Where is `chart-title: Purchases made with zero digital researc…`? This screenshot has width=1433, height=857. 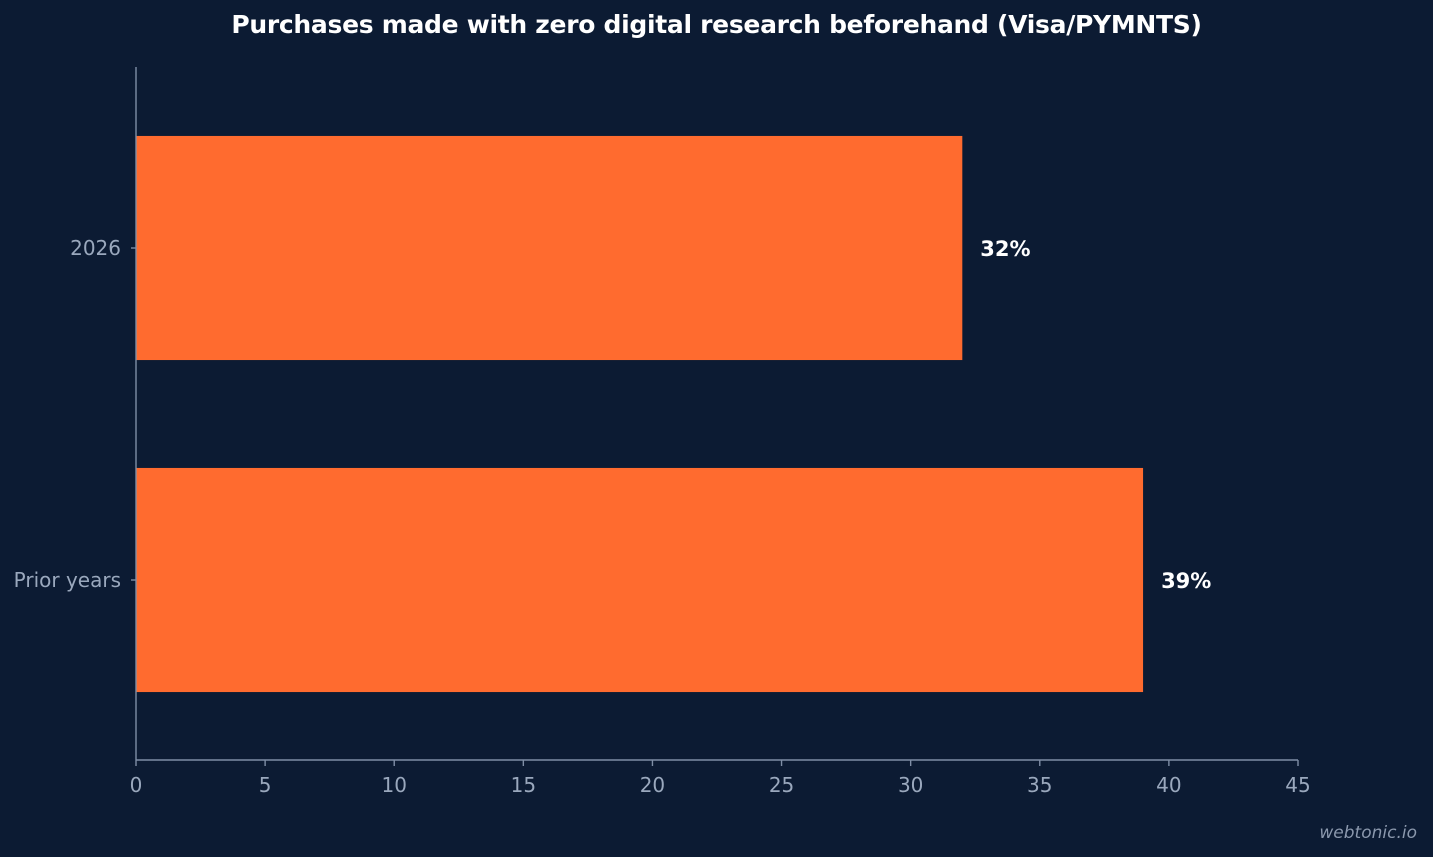 chart-title: Purchases made with zero digital researc… is located at coordinates (716, 24).